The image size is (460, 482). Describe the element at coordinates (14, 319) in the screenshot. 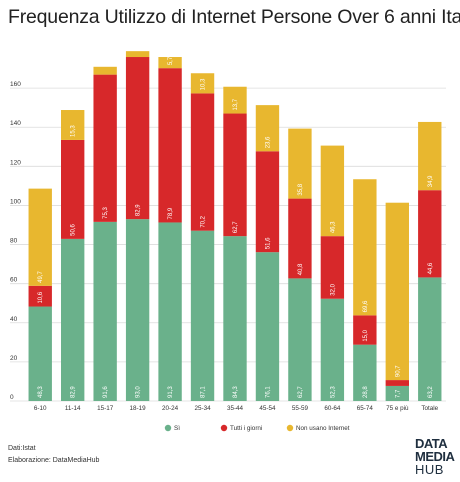

I see `y-tick-label: 40` at that location.